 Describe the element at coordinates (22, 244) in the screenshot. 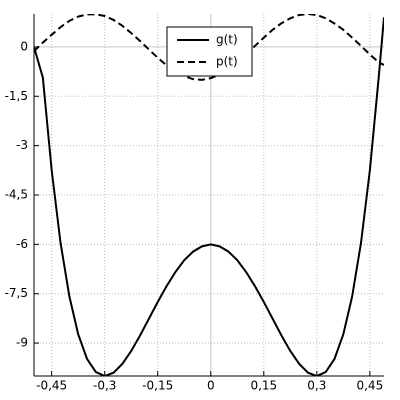

I see `y-tick-label: -6` at that location.